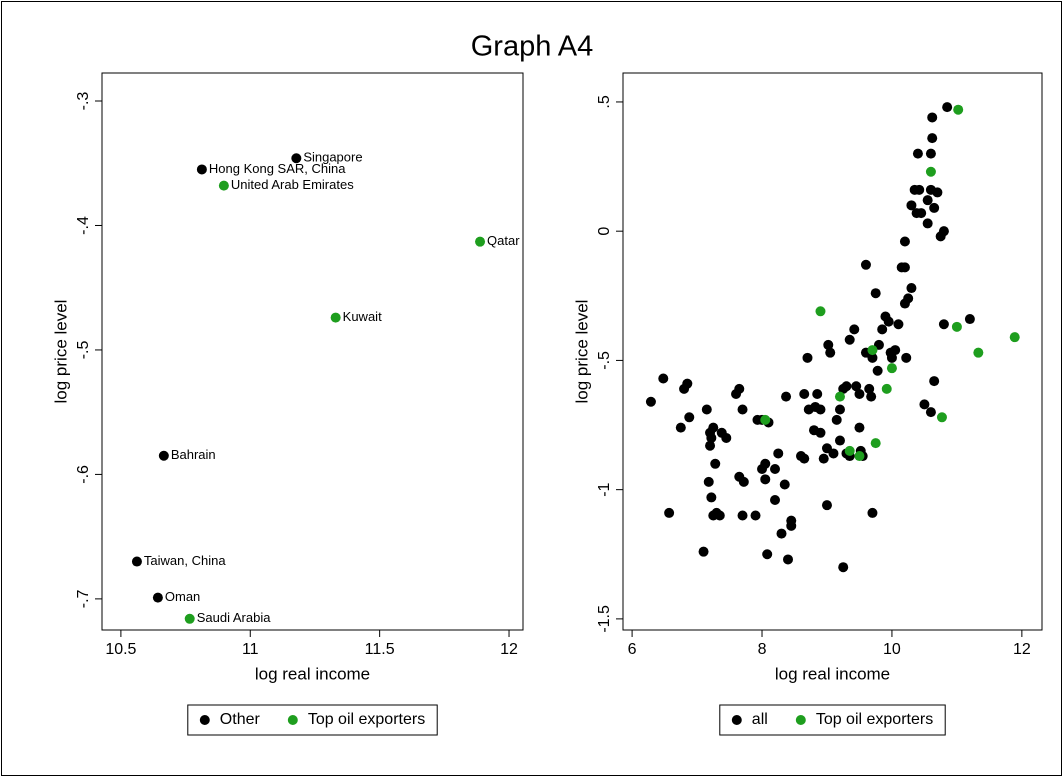  I want to click on point-label: Hong Kong SAR, China, so click(277, 168).